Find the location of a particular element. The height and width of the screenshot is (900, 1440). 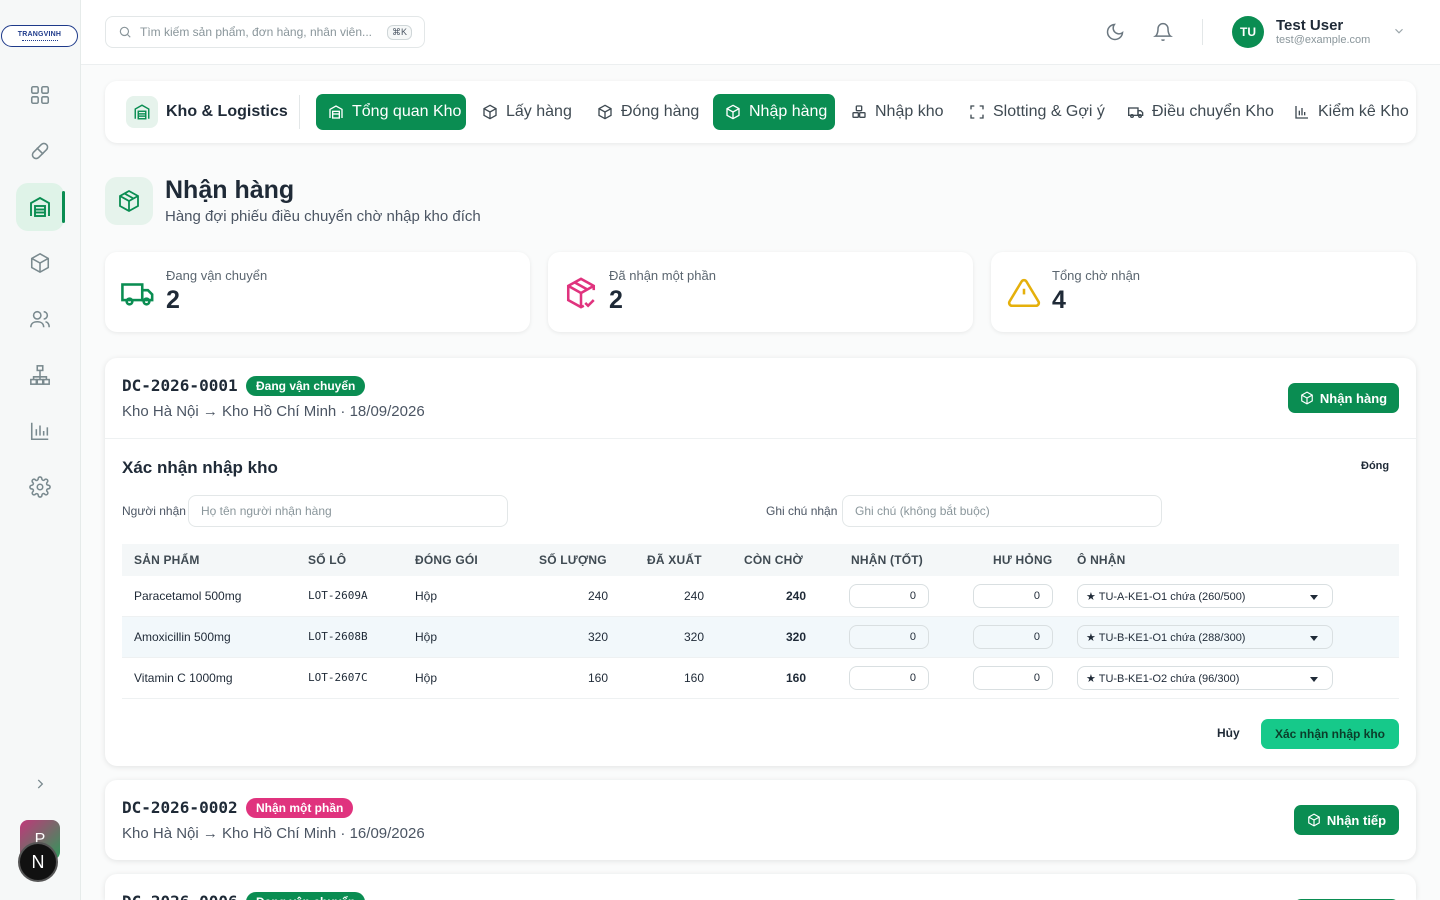

tab-packing: Đóng hàng is located at coordinates (642, 112).